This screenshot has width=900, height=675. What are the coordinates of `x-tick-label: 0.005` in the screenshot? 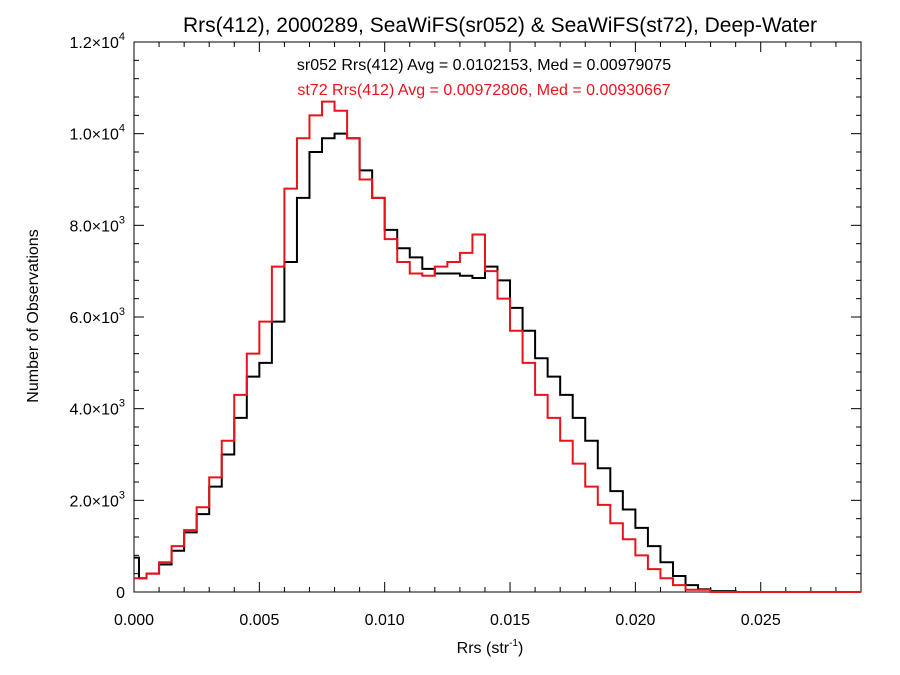 It's located at (259, 620).